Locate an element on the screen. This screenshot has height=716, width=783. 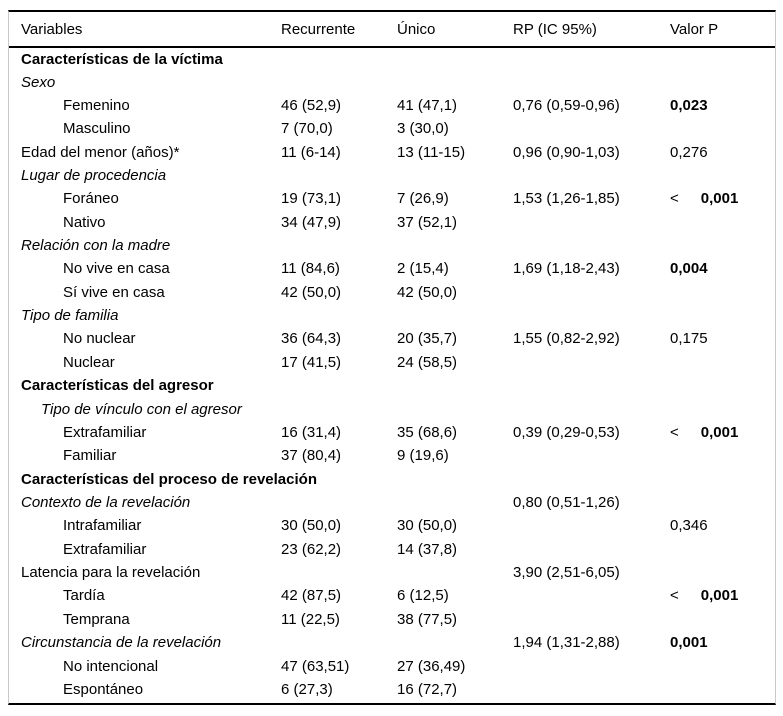
cell-recurrente: 11 (22,5) is located at coordinates (310, 619).